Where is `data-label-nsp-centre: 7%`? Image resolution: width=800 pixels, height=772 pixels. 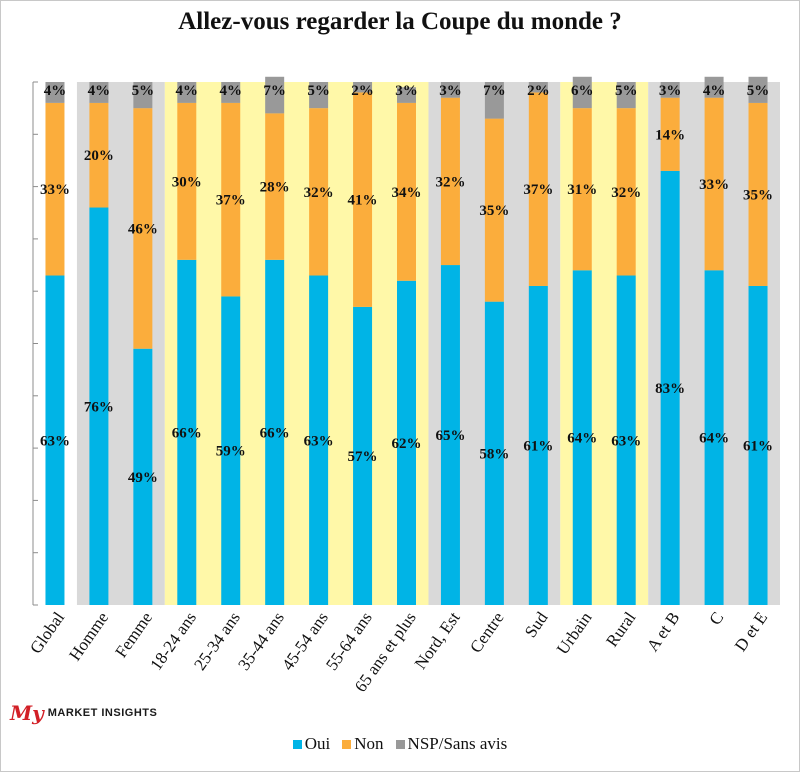
data-label-nsp-centre: 7% is located at coordinates (494, 91).